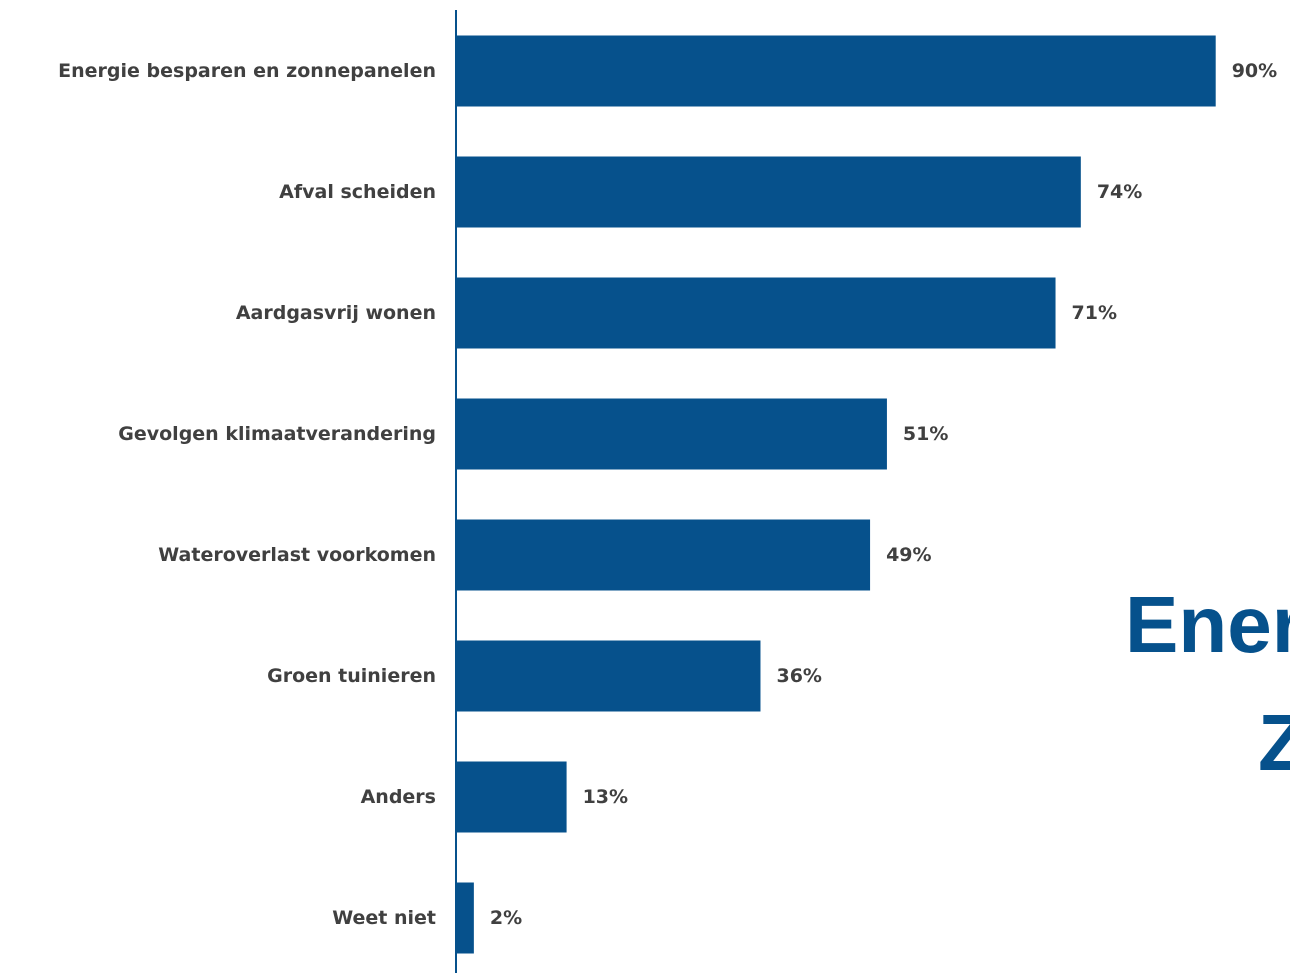 The image size is (1290, 973). I want to click on overlay-text-line2: Z, so click(1274, 742).